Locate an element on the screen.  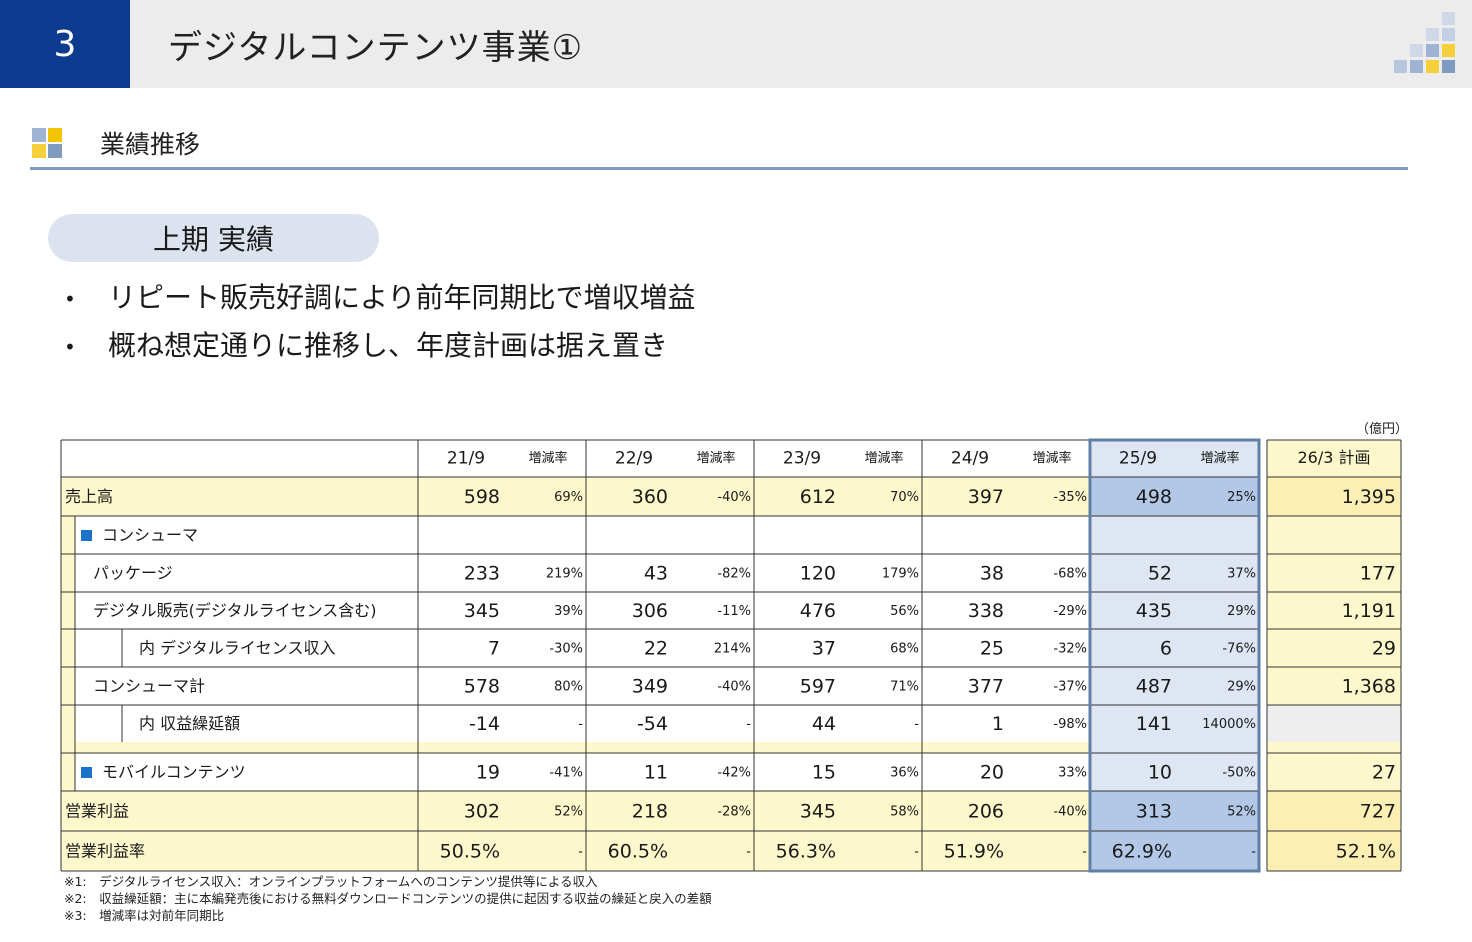
value-cell: 206 is located at coordinates (986, 812).